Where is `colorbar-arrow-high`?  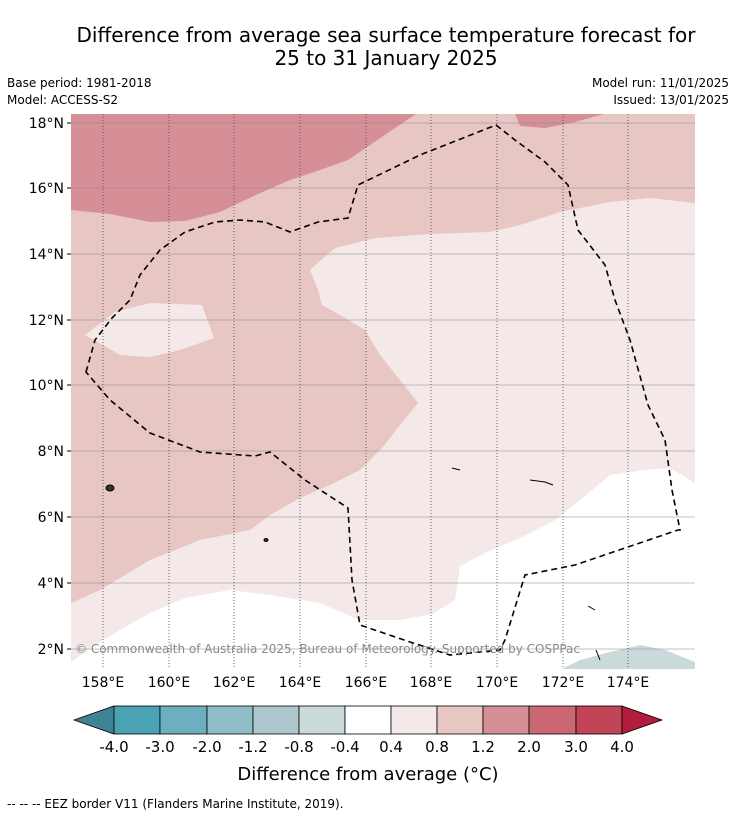
colorbar-arrow-high is located at coordinates (642, 720).